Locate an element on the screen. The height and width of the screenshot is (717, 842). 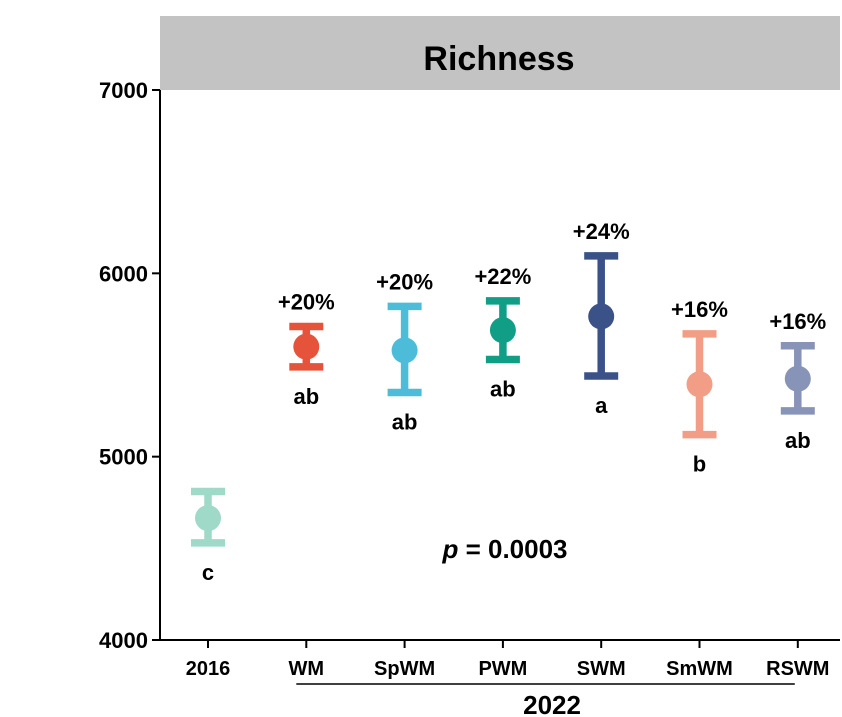
percent-change-label: +24% is located at coordinates (601, 231).